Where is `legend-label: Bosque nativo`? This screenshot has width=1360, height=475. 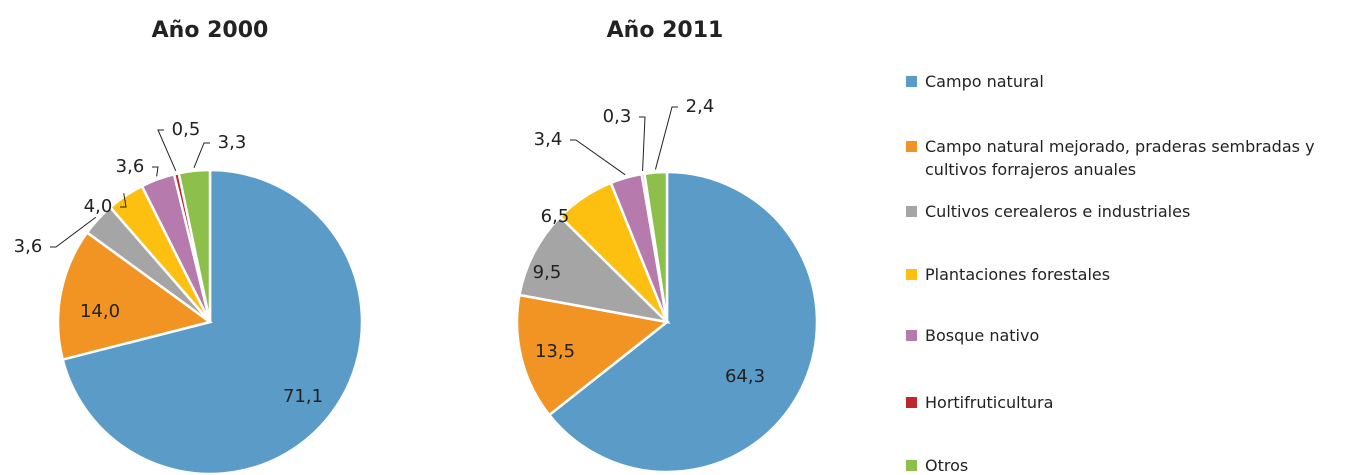 legend-label: Bosque nativo is located at coordinates (982, 335).